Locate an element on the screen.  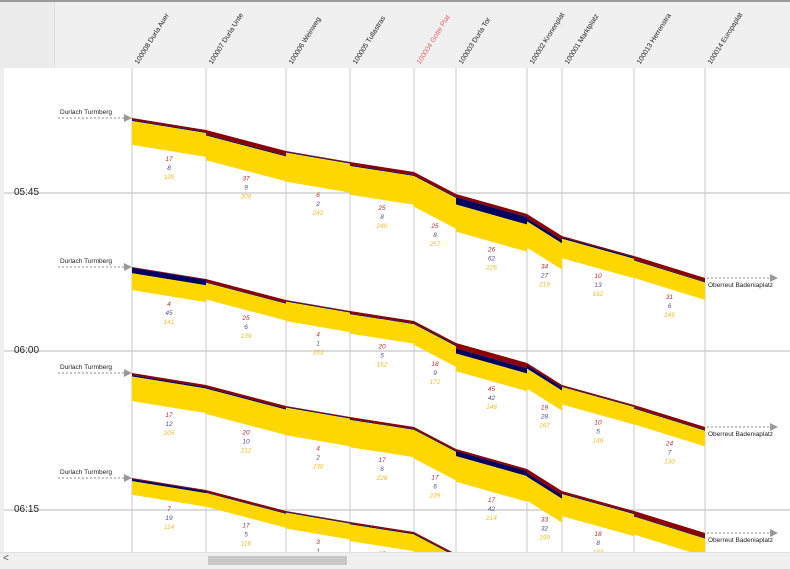
load-value-y: 240 is located at coordinates (382, 226).